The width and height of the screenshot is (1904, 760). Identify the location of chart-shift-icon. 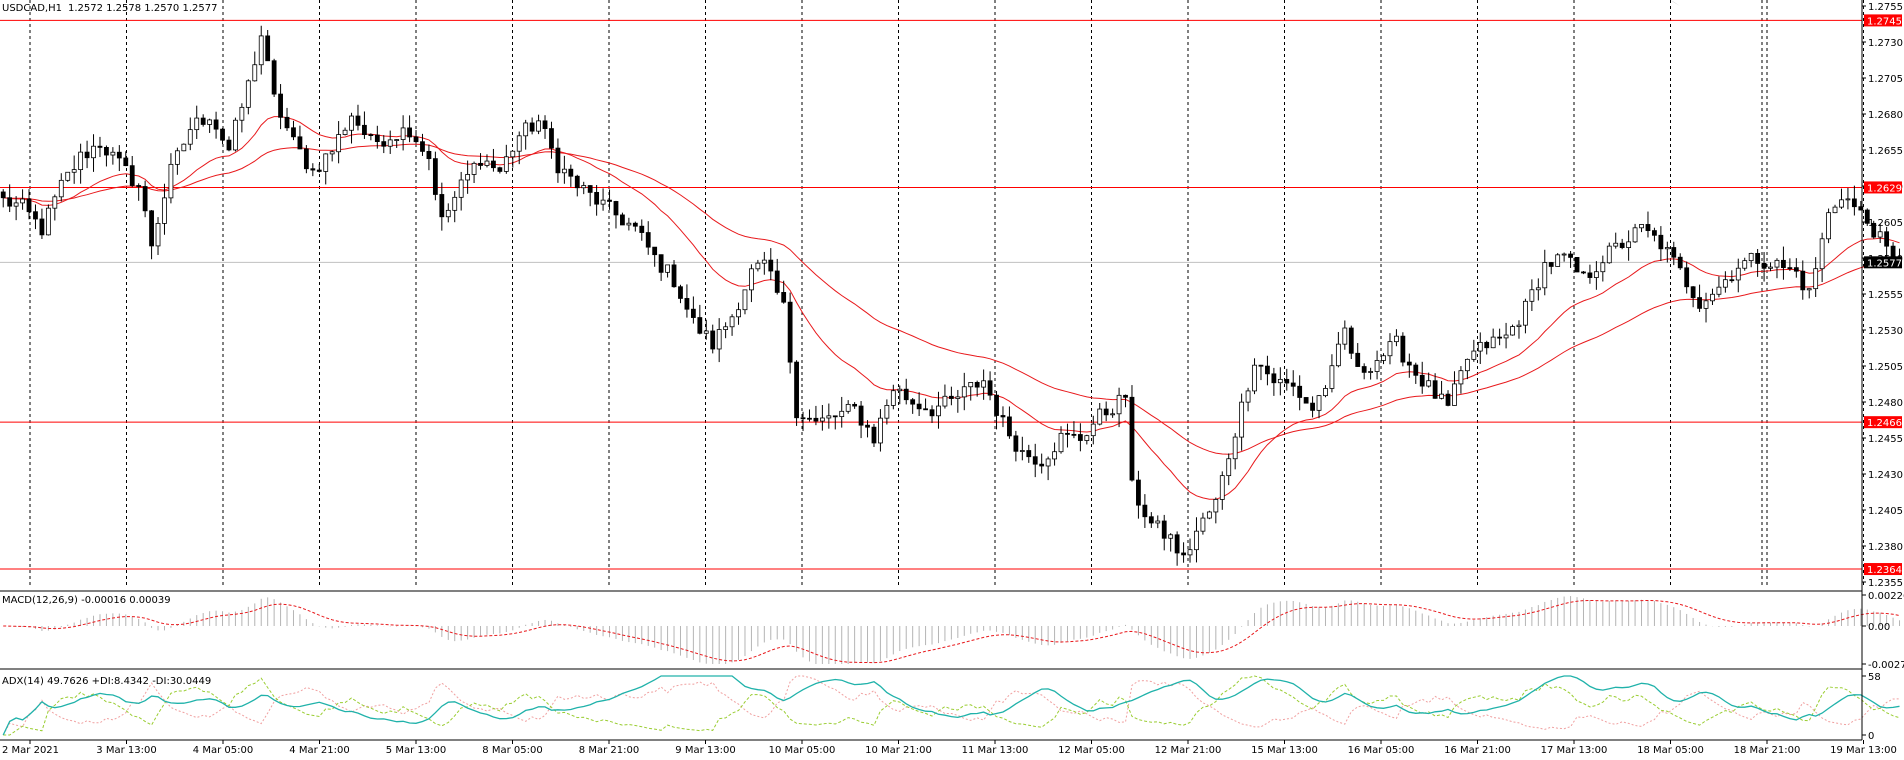
(1675, 3).